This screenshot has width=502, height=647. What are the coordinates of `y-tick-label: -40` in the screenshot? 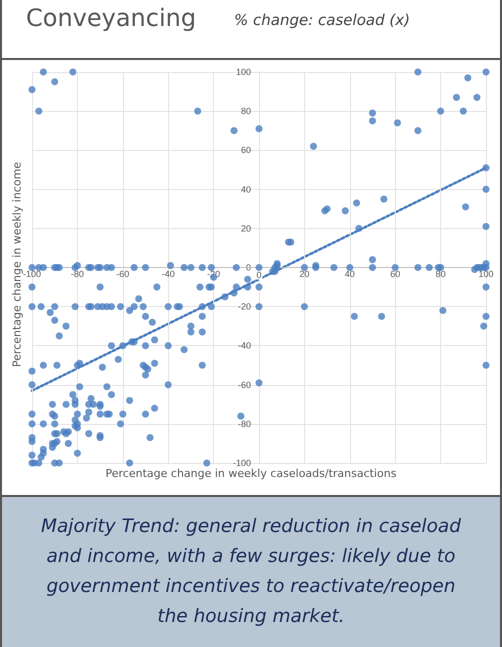 It's located at (244, 345).